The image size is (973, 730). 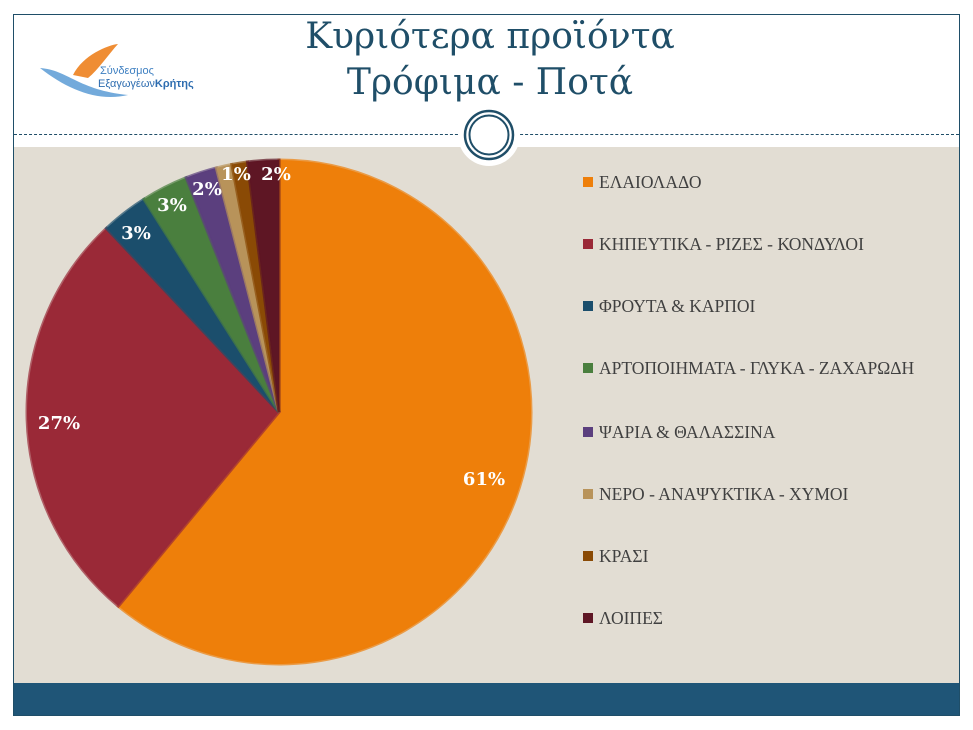 I want to click on legend-label: ΝΕΡΟ - ΑΝΑΨΥΚΤΙΚΑ - ΧΥΜΟΙ, so click(x=724, y=494).